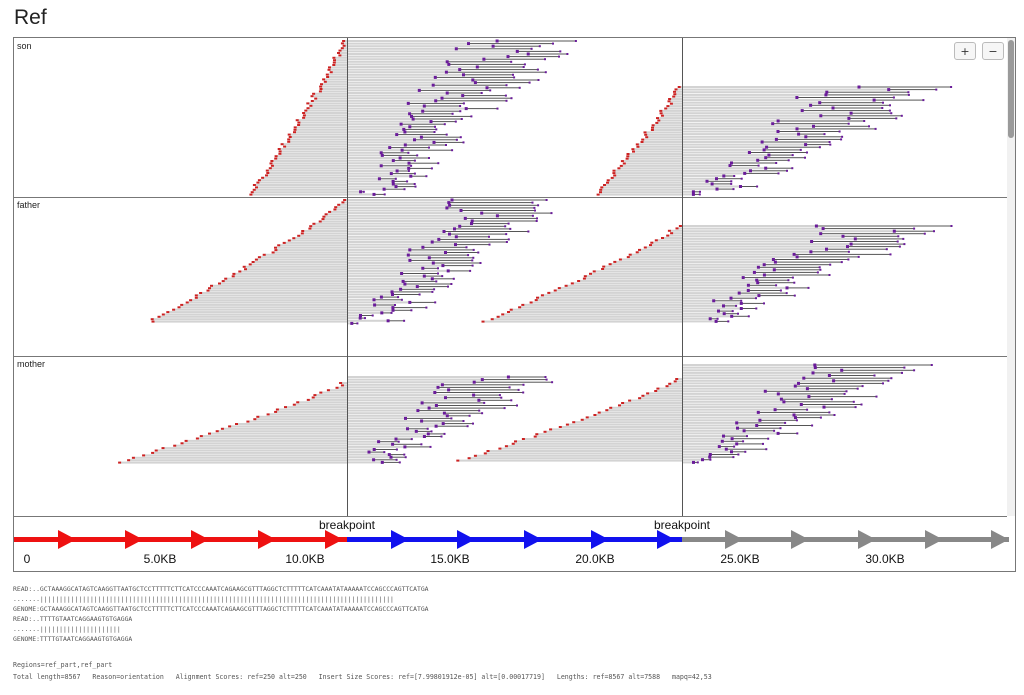 The image size is (1024, 695). What do you see at coordinates (965, 51) in the screenshot?
I see `zoom-in-button: +` at bounding box center [965, 51].